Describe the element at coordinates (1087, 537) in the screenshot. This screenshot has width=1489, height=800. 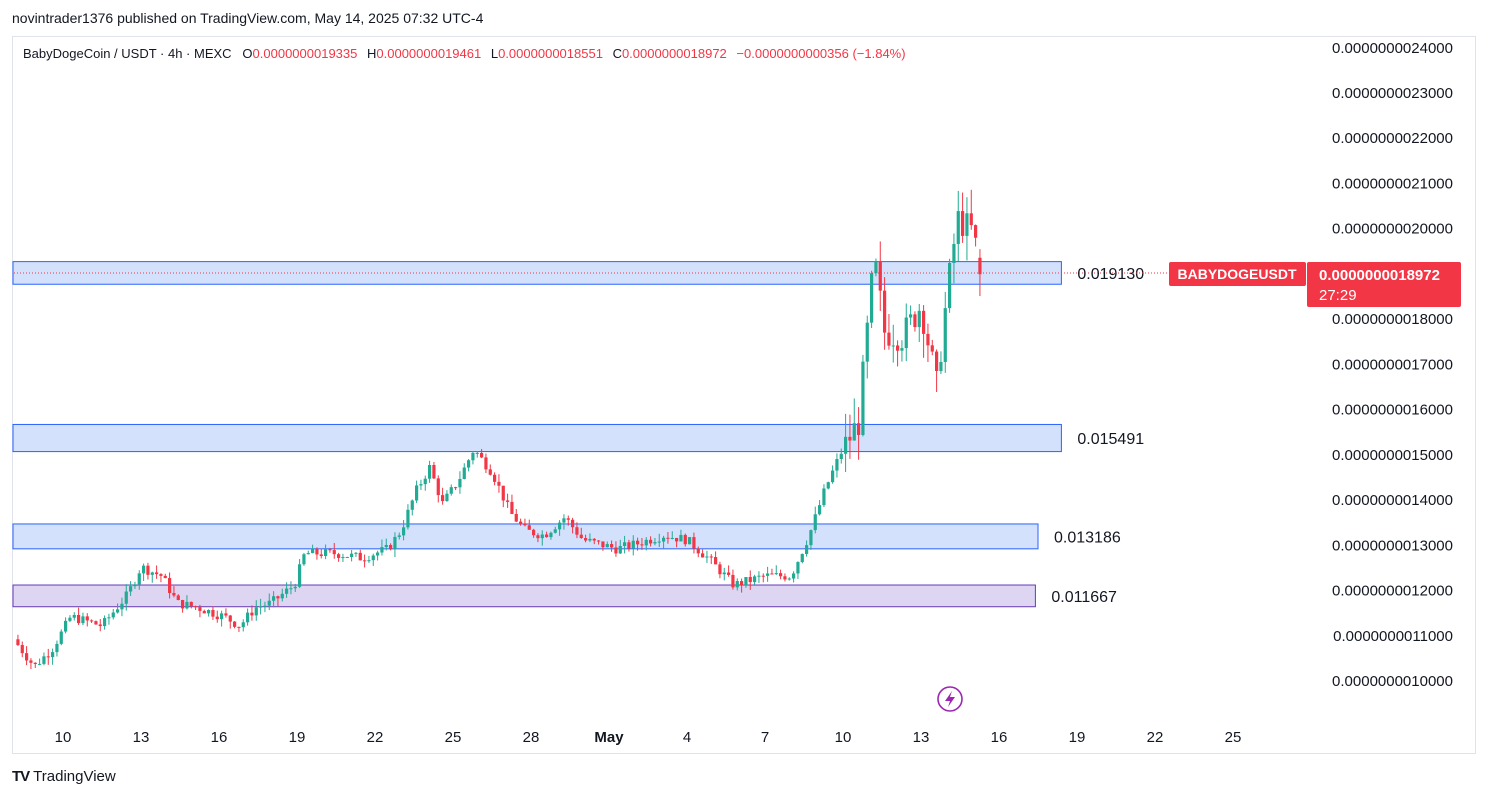
I see `zone-label: 0.013186` at that location.